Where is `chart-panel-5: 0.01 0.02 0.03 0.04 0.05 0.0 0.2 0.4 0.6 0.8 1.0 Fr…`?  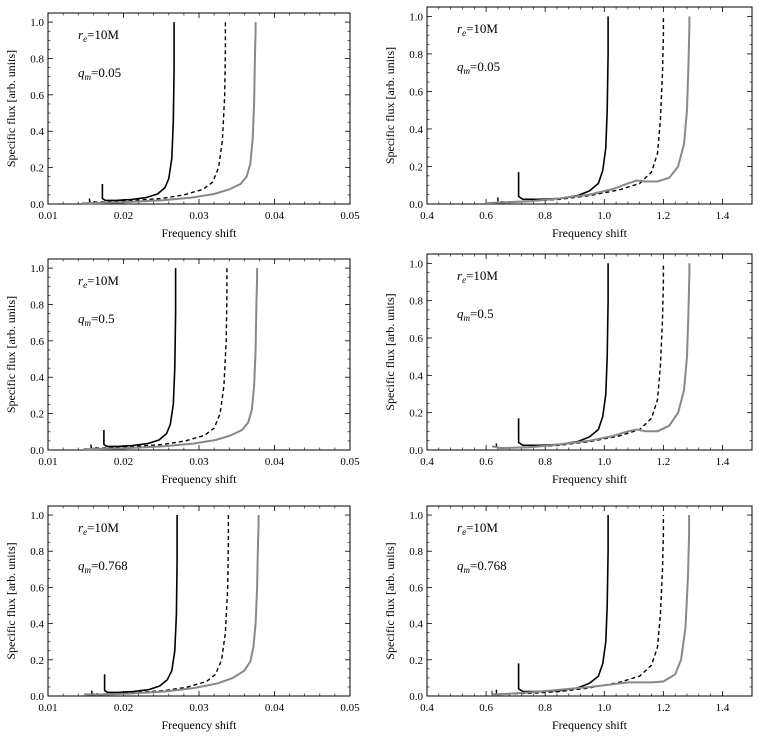
chart-panel-5: 0.01 0.02 0.03 0.04 0.05 0.0 0.2 0.4 0.6 0.8 1.0 Fr… is located at coordinates (182, 618).